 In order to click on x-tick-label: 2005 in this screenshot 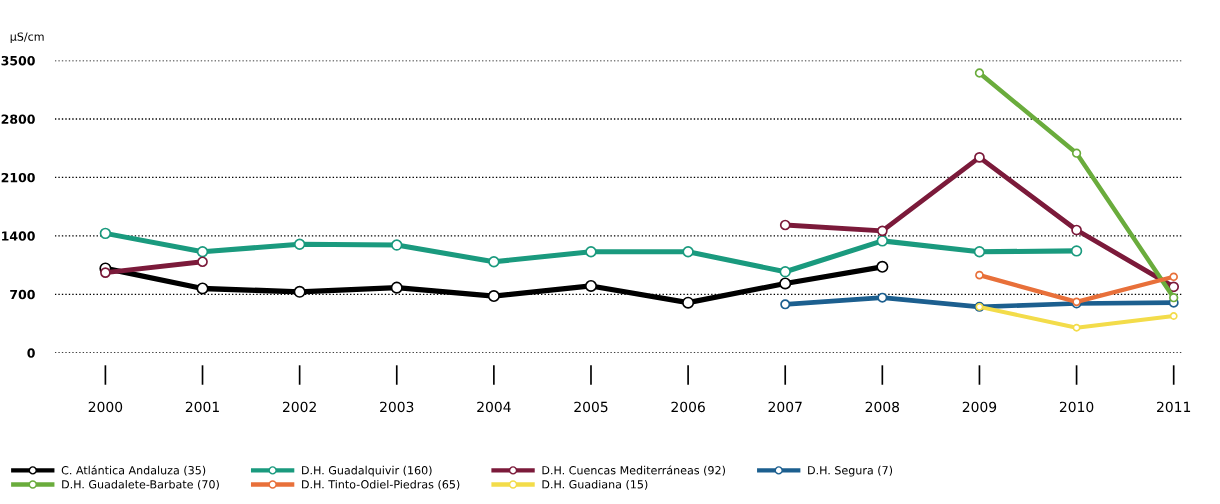, I will do `click(591, 407)`.